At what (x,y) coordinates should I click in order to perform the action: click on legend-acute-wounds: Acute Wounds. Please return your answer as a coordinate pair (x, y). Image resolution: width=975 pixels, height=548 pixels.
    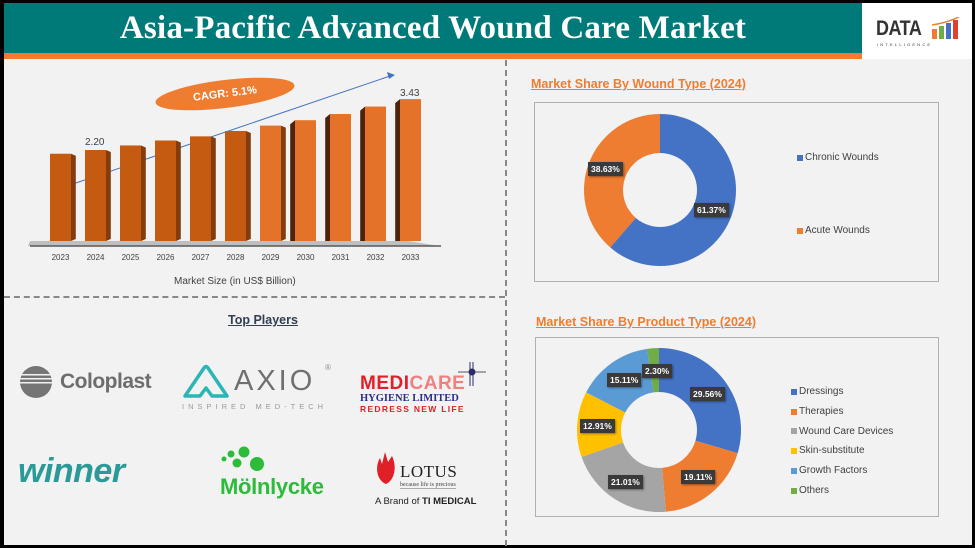
    Looking at the image, I should click on (838, 230).